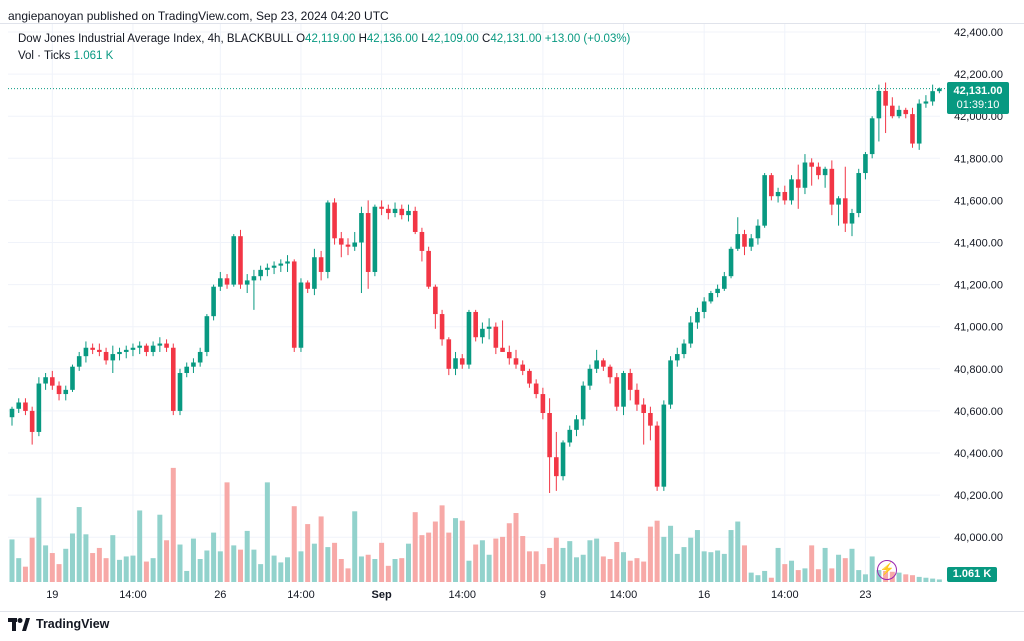  Describe the element at coordinates (382, 595) in the screenshot. I see `x-tick-label: Sep` at that location.